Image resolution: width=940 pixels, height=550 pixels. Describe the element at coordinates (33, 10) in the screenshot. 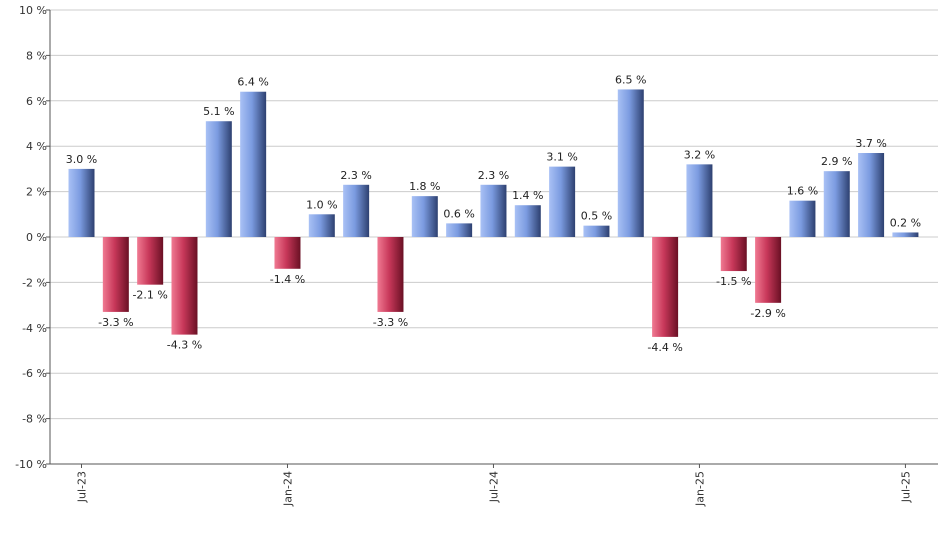

I see `y-tick-label: 10 %` at that location.